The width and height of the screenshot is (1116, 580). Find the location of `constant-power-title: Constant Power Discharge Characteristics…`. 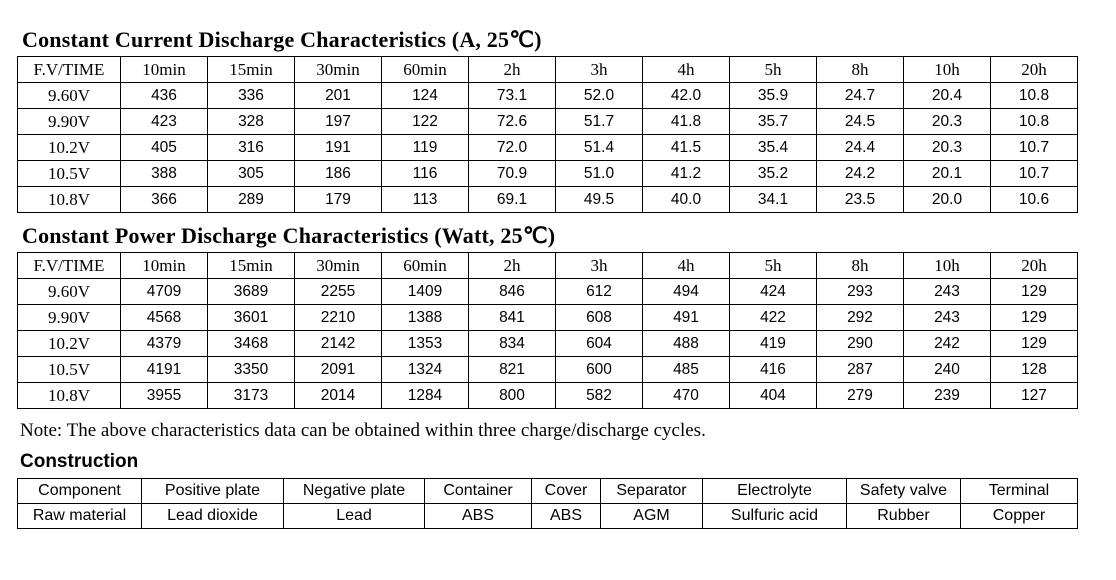

constant-power-title: Constant Power Discharge Characteristics… is located at coordinates (289, 235).